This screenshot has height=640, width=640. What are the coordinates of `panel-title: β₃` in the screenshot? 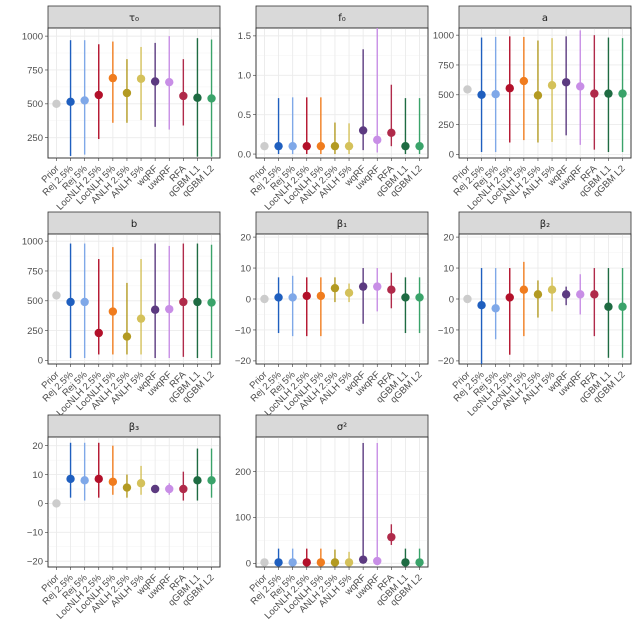 It's located at (134, 427).